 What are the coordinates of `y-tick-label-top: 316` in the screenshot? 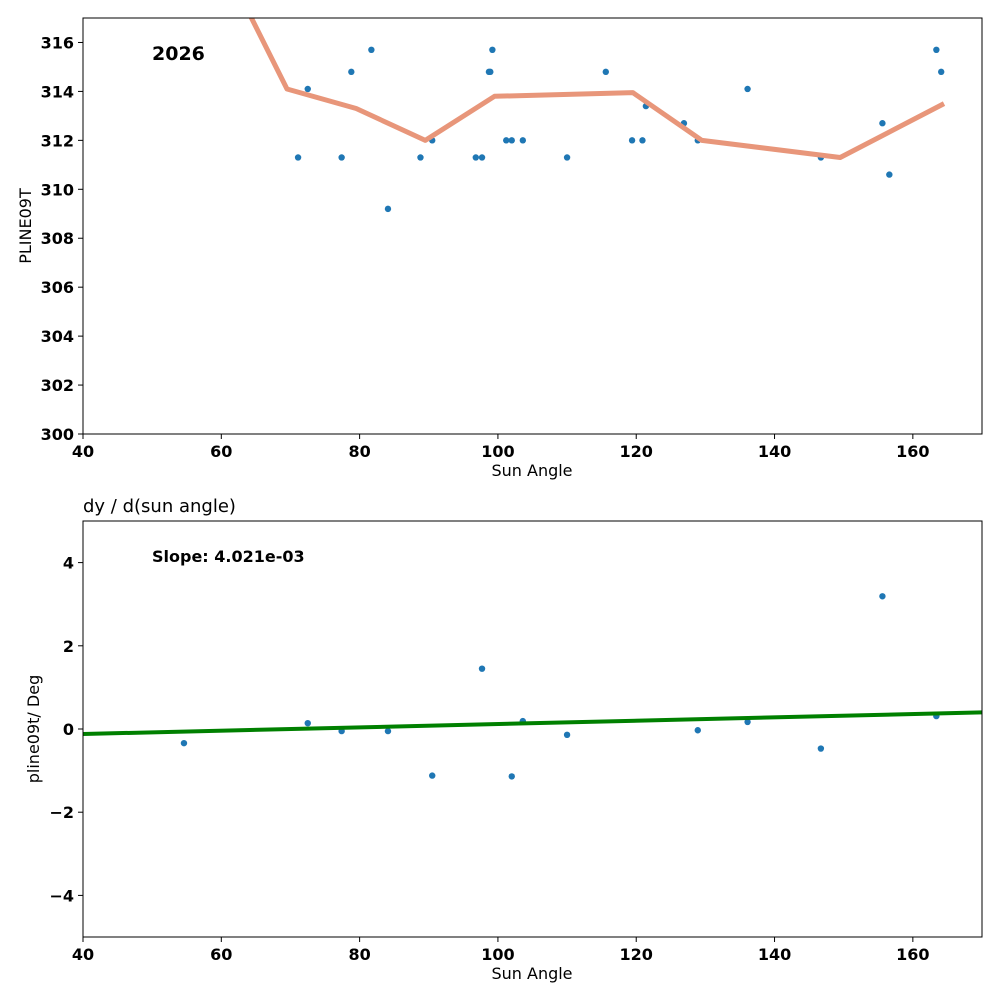 It's located at (57, 42).